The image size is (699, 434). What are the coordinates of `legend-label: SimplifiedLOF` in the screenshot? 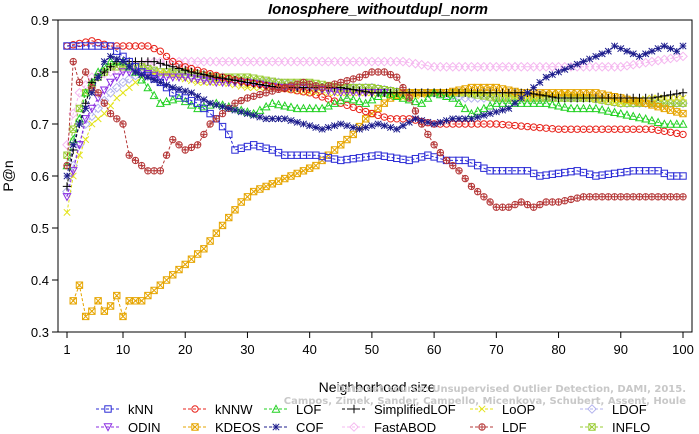 It's located at (415, 409).